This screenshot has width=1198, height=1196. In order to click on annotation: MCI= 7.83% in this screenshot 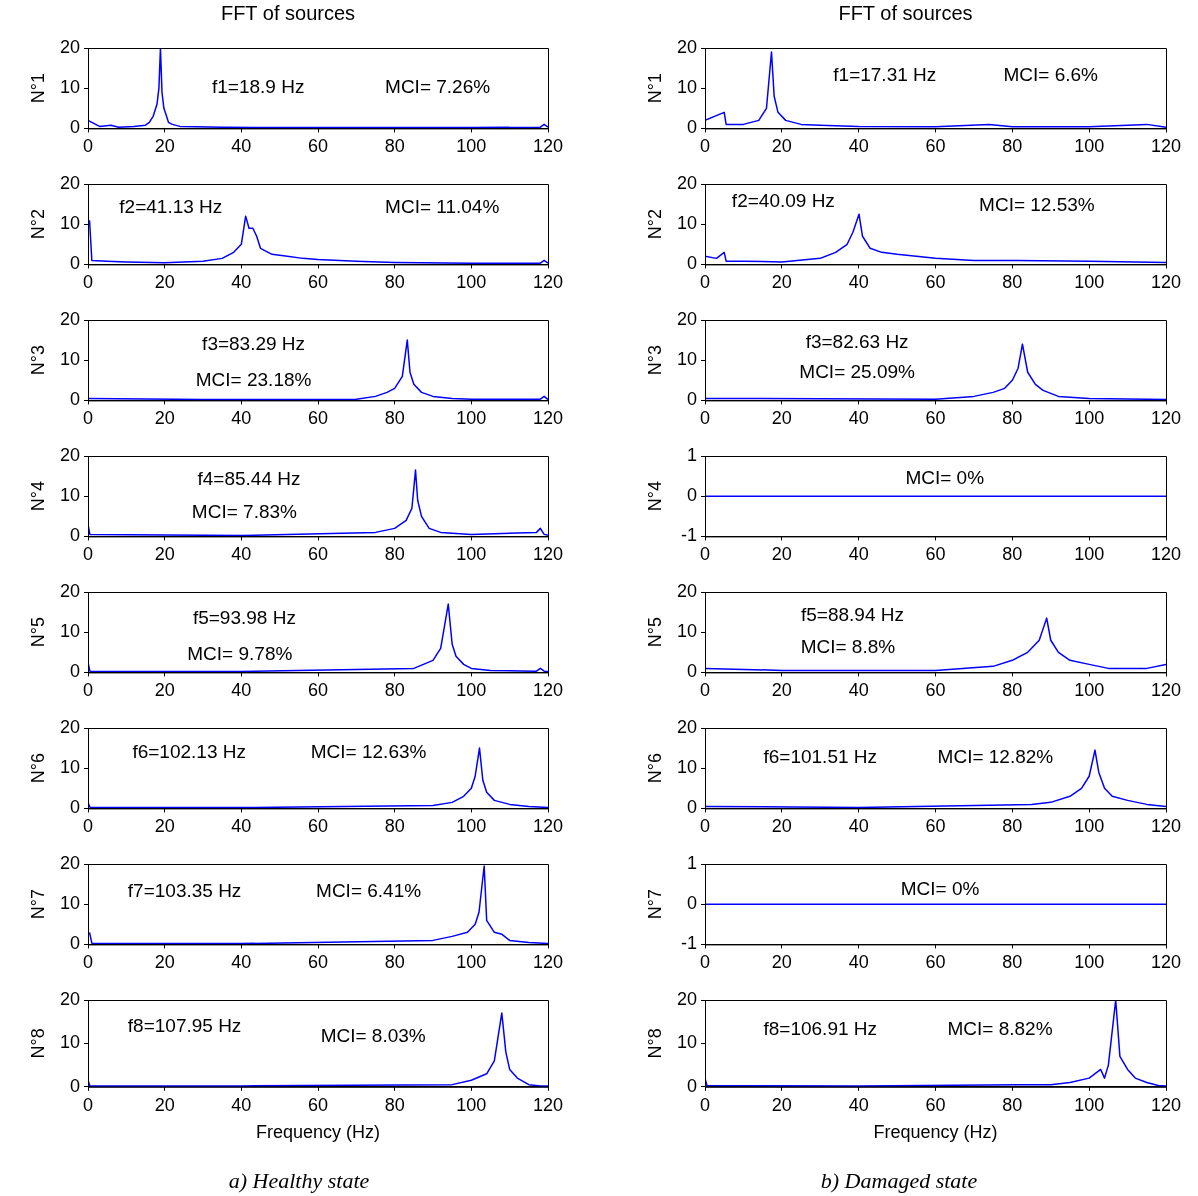, I will do `click(244, 512)`.